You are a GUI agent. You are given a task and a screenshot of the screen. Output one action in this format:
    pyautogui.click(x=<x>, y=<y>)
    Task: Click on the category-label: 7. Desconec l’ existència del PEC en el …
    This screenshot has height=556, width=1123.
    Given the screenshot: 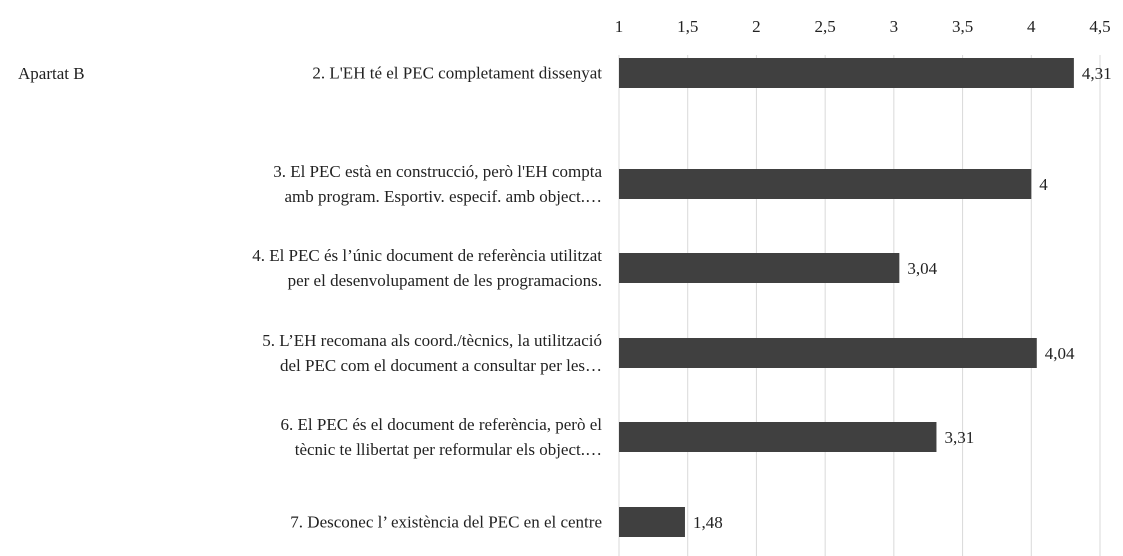 What is the action you would take?
    pyautogui.click(x=446, y=522)
    